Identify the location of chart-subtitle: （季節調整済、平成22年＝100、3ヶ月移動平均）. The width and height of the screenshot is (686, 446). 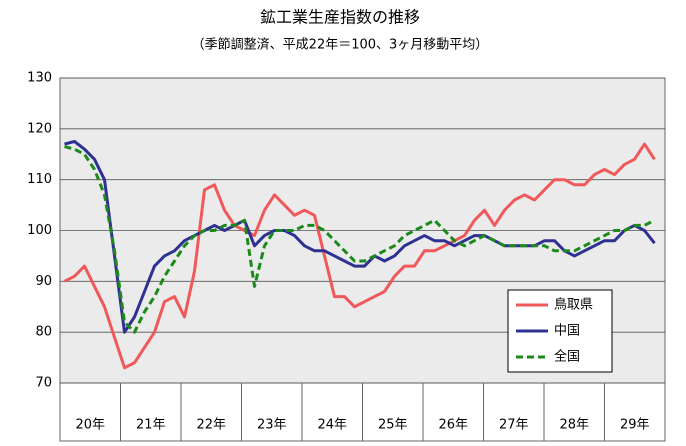
(340, 45).